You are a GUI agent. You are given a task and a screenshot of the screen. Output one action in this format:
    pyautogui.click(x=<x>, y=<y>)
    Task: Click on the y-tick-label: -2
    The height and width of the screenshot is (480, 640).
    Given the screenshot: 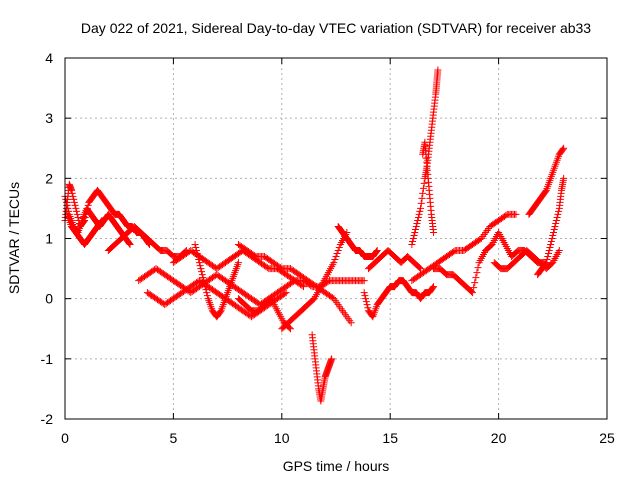 What is the action you would take?
    pyautogui.click(x=47, y=419)
    